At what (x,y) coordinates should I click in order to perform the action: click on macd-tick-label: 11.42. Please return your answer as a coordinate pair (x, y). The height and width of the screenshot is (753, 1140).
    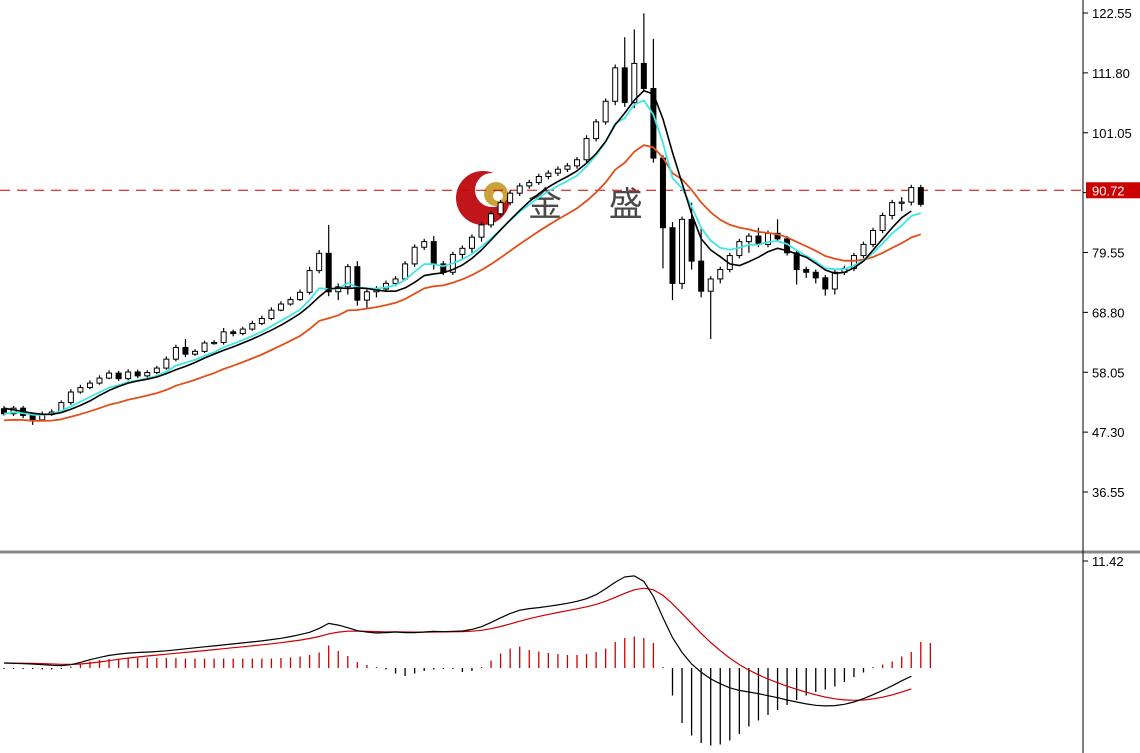
    Looking at the image, I should click on (1108, 561).